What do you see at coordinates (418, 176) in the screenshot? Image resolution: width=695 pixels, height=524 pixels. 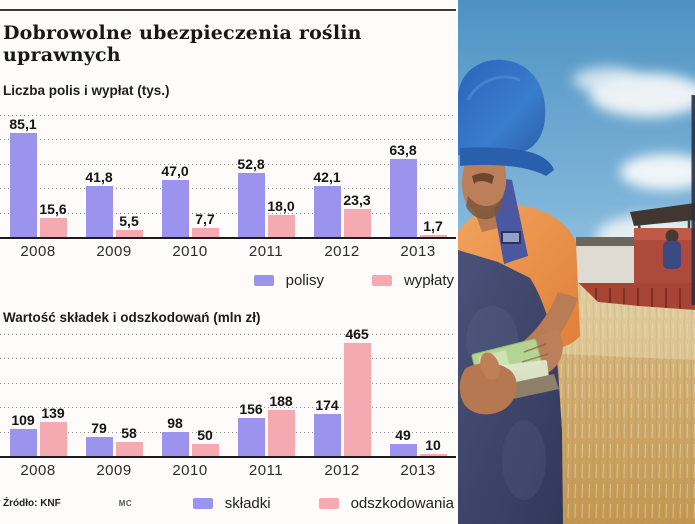 I see `bar-group-2013: 63,8 1,7` at bounding box center [418, 176].